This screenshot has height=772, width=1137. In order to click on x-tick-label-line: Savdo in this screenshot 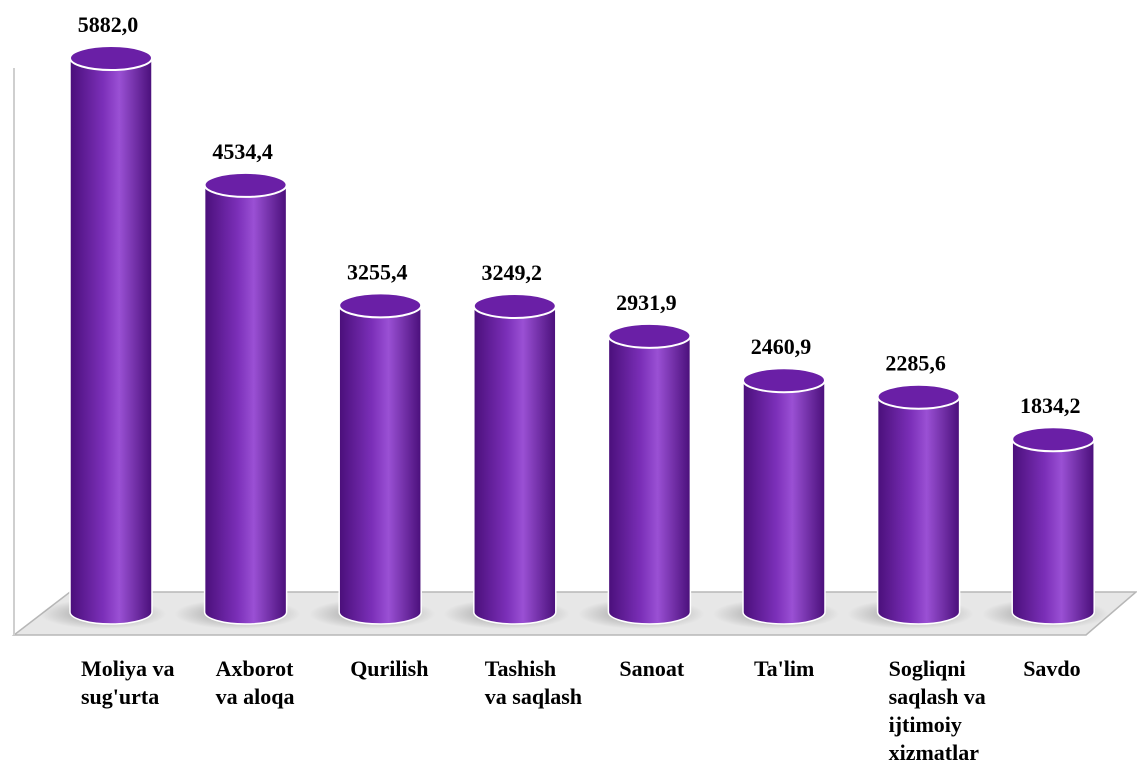, I will do `click(1051, 668)`.